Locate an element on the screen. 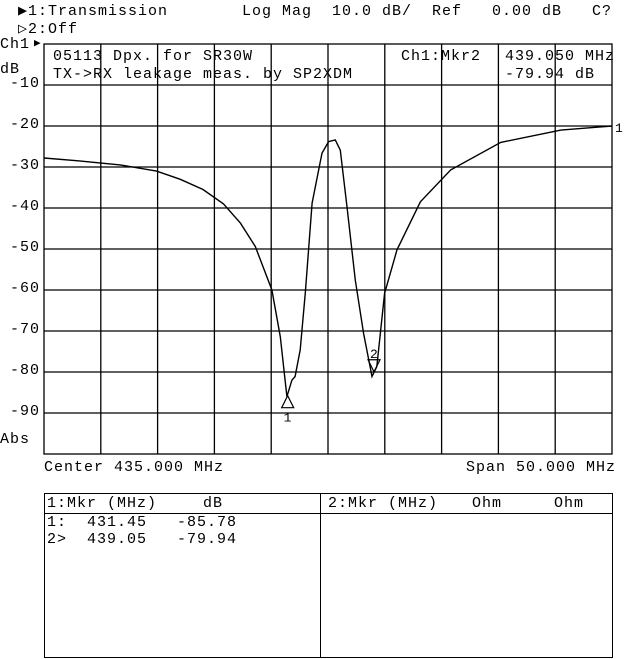 The height and width of the screenshot is (659, 640). abs-label: Abs is located at coordinates (15, 439).